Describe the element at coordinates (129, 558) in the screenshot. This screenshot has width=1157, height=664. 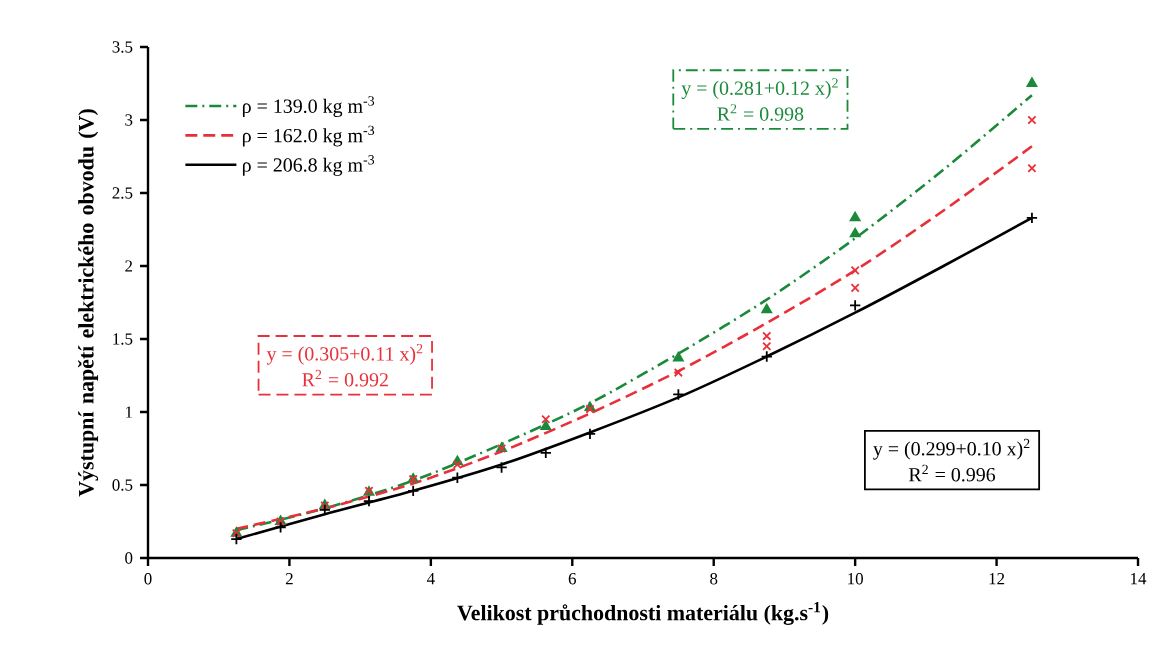
I see `y-tick-label: 0` at that location.